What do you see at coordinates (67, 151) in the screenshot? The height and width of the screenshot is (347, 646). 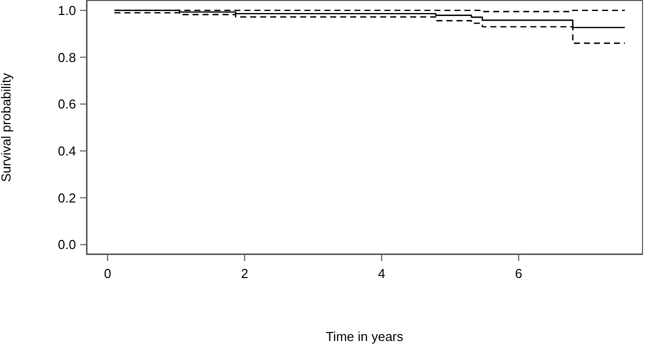 I see `y-tick-label: 0.4` at bounding box center [67, 151].